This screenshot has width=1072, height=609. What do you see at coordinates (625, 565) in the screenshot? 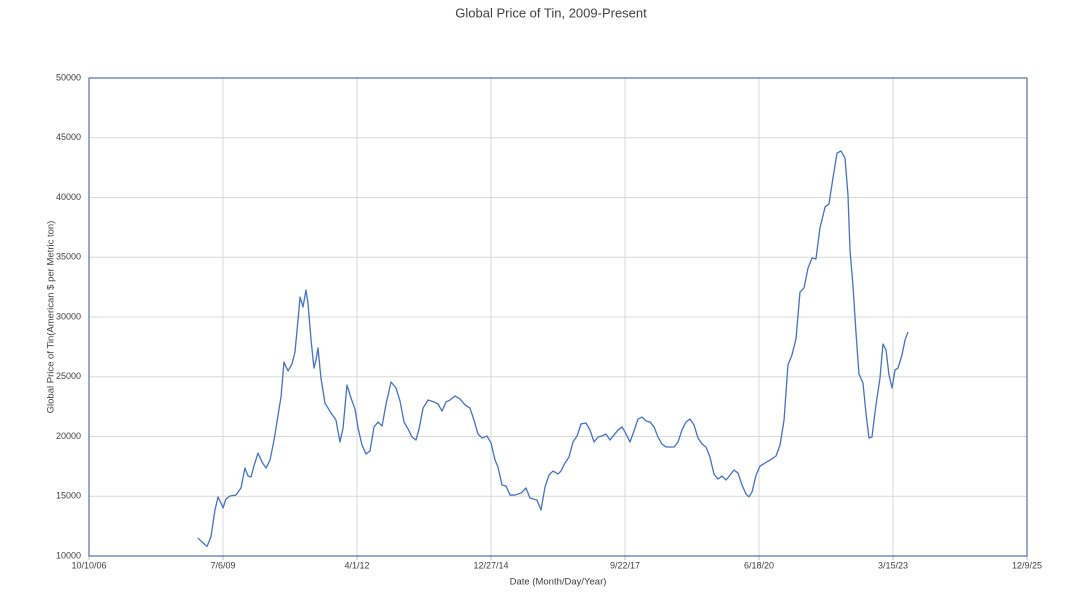
I see `x-tick-label: 9/22/17` at bounding box center [625, 565].